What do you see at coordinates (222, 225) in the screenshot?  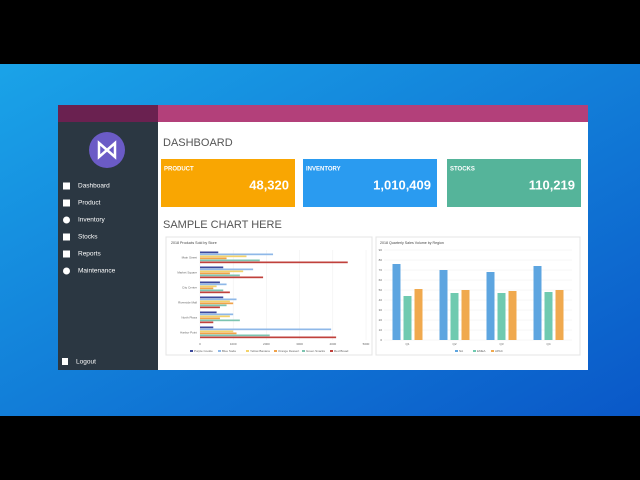 I see `section-title: SAMPLE CHART HERE` at bounding box center [222, 225].